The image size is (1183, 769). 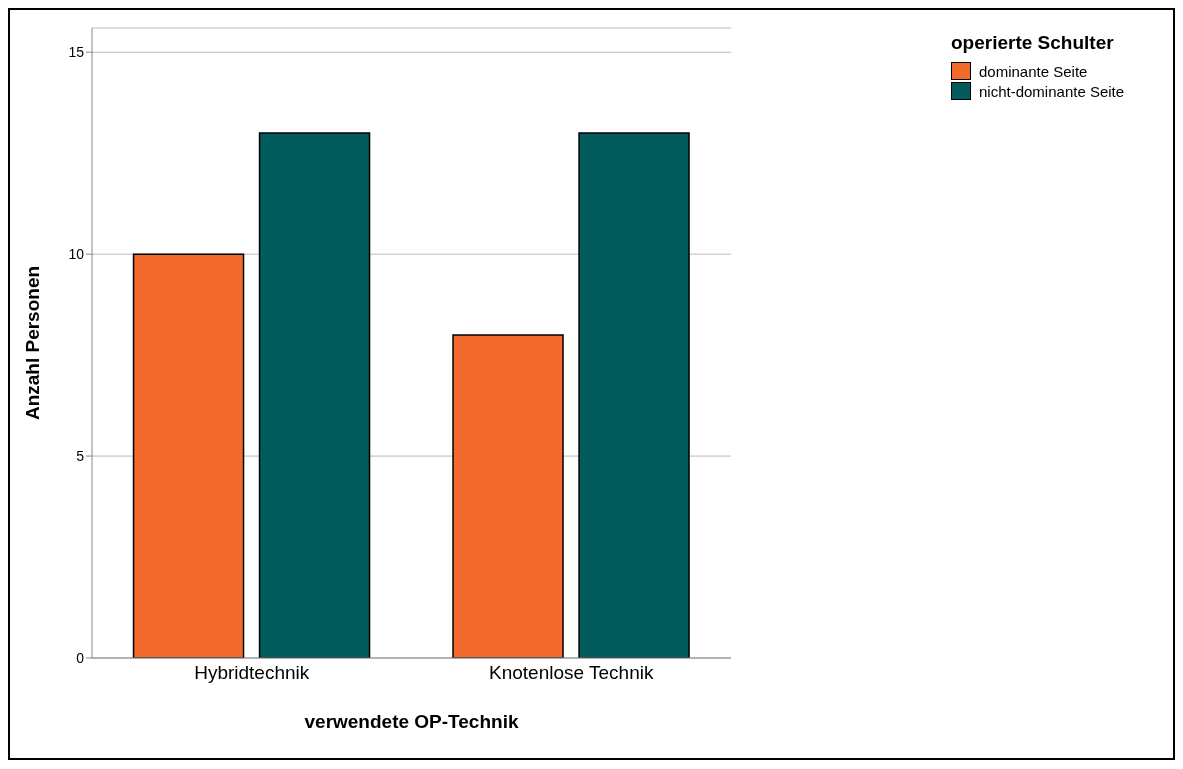 I want to click on y-tick-label: 0, so click(x=80, y=657).